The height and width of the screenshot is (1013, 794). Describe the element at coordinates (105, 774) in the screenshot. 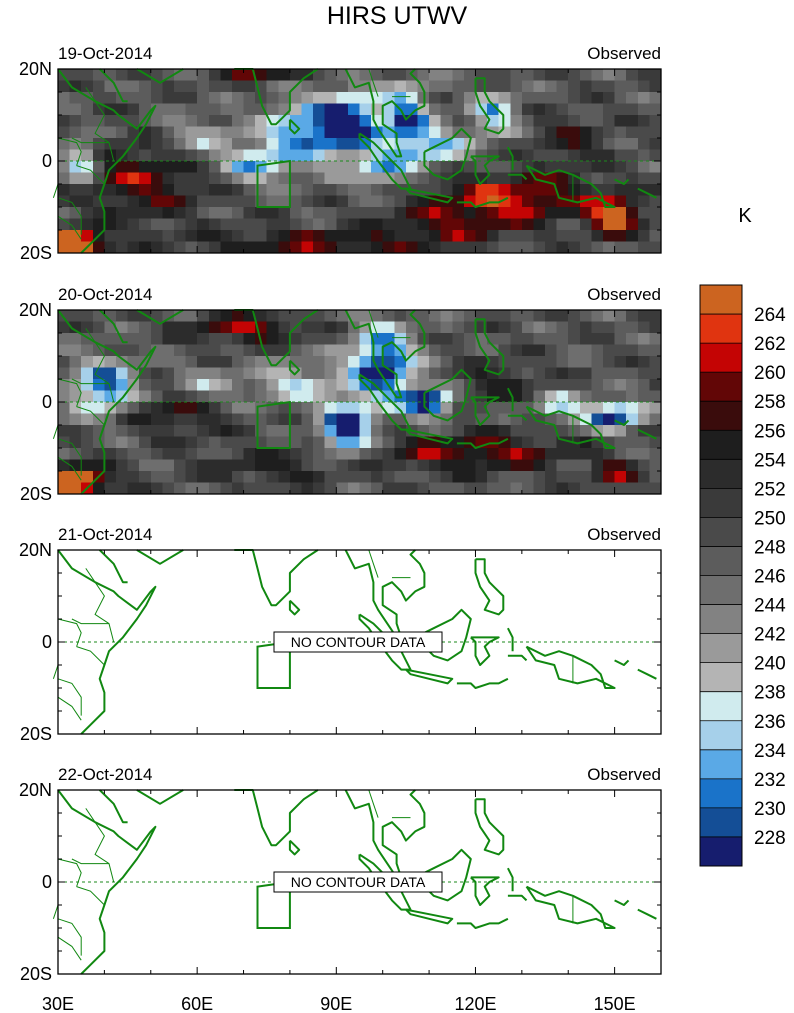

I see `panel-date: 22-Oct-2014` at that location.